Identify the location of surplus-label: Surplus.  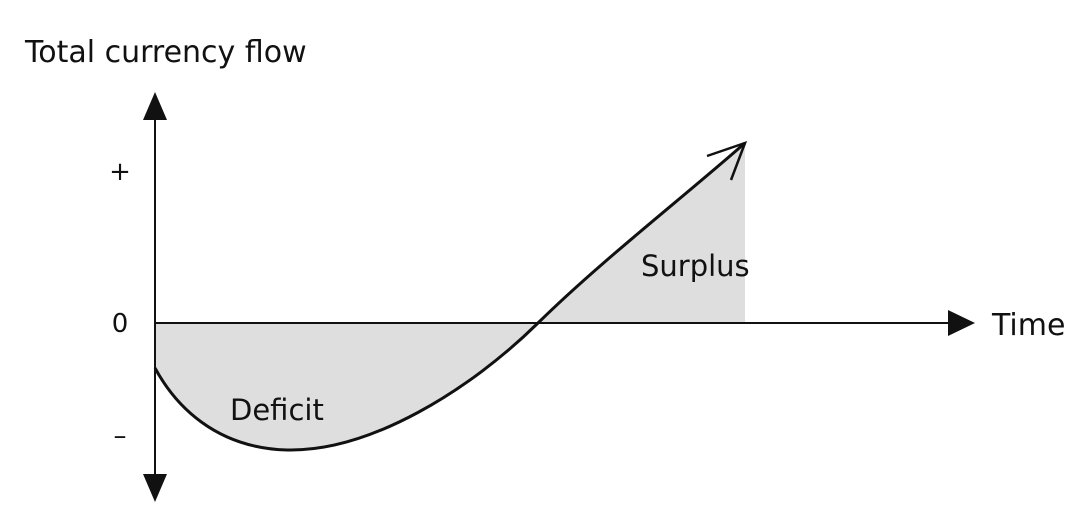
(695, 266).